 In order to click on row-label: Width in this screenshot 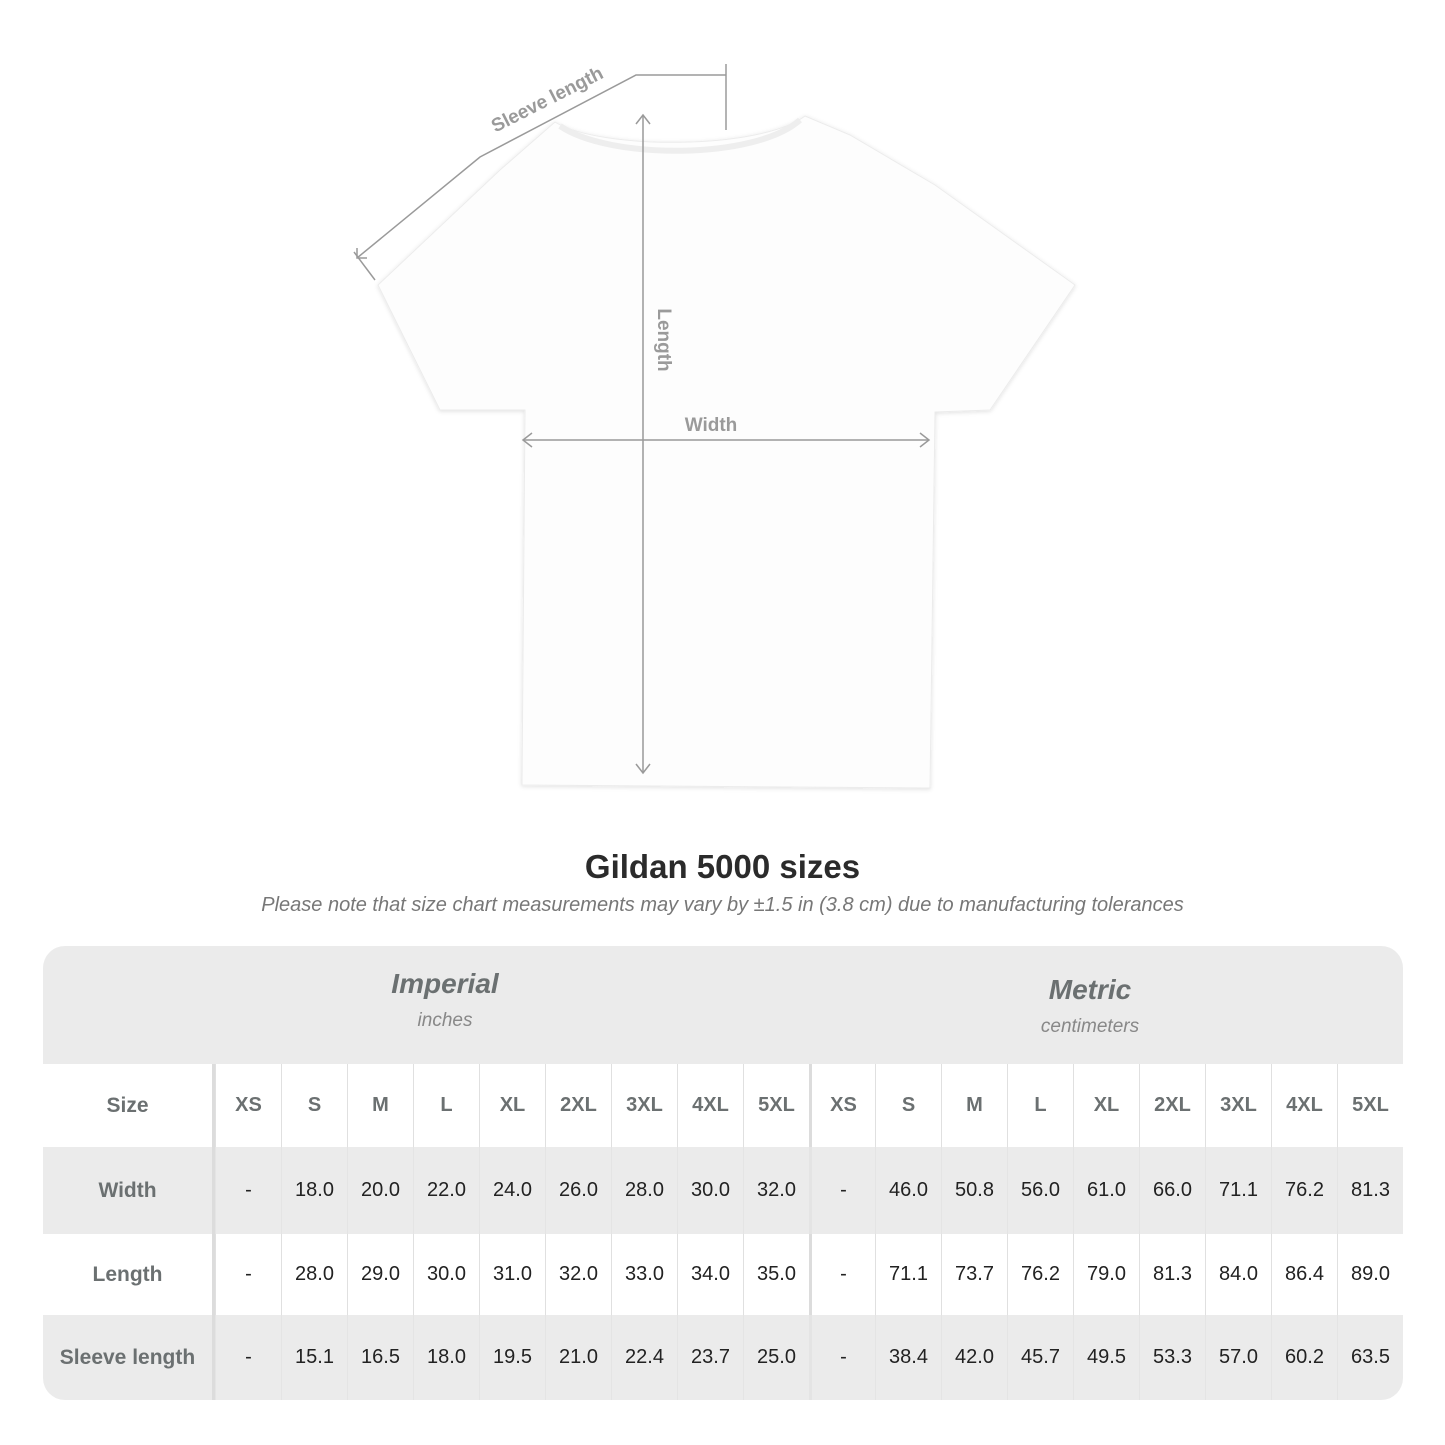, I will do `click(129, 1190)`.